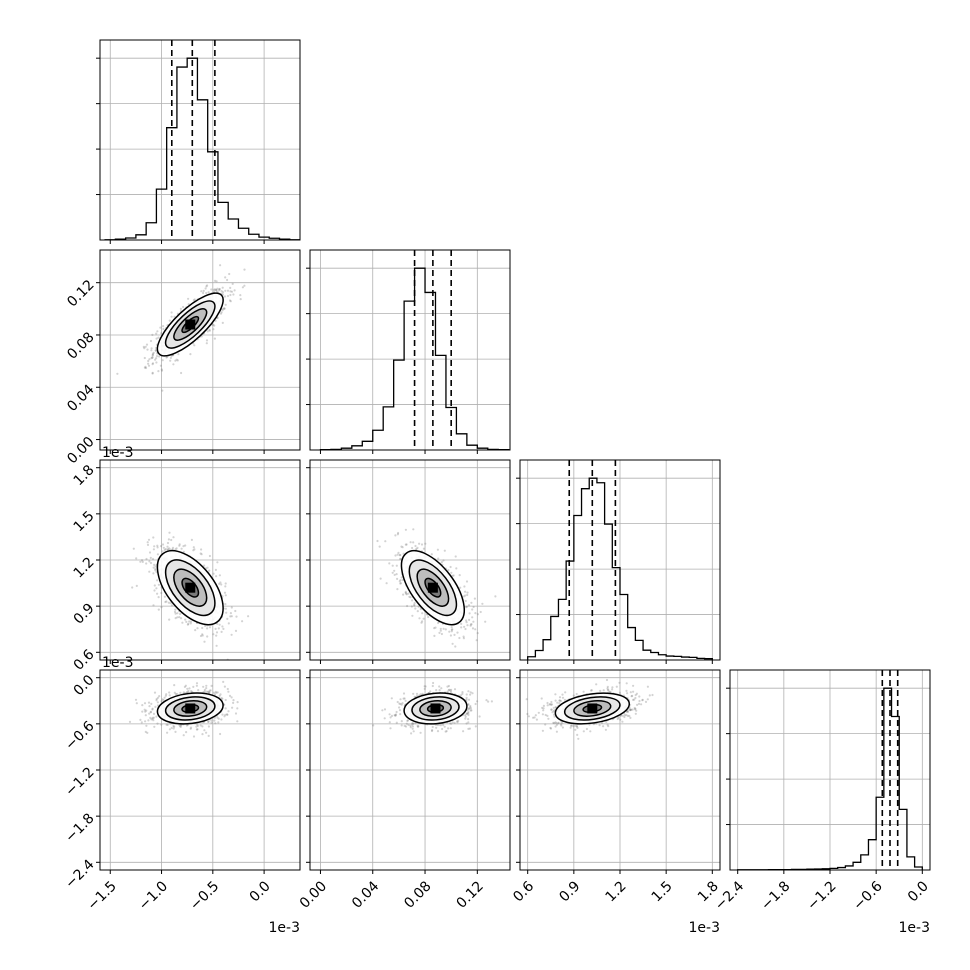 This screenshot has width=970, height=970. Describe the element at coordinates (202, 148) in the screenshot. I see `histogram-series` at that location.